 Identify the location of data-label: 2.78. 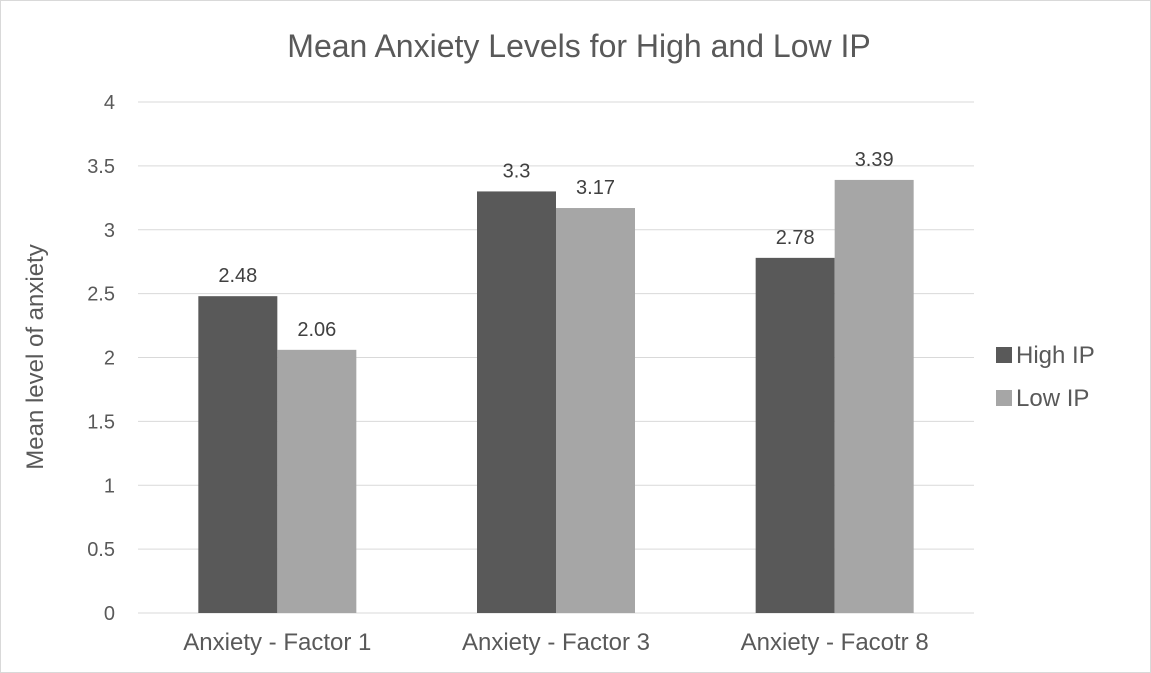
(795, 238).